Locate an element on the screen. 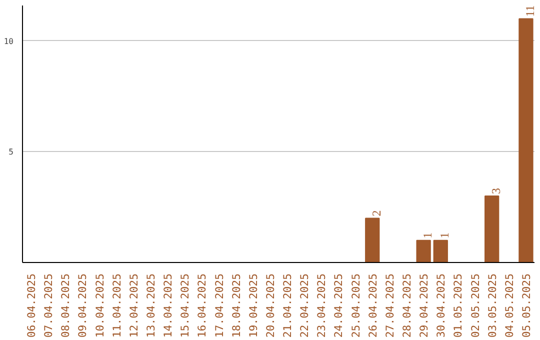 The height and width of the screenshot is (340, 540). x-tick-label: 20.04.2025 is located at coordinates (270, 306).